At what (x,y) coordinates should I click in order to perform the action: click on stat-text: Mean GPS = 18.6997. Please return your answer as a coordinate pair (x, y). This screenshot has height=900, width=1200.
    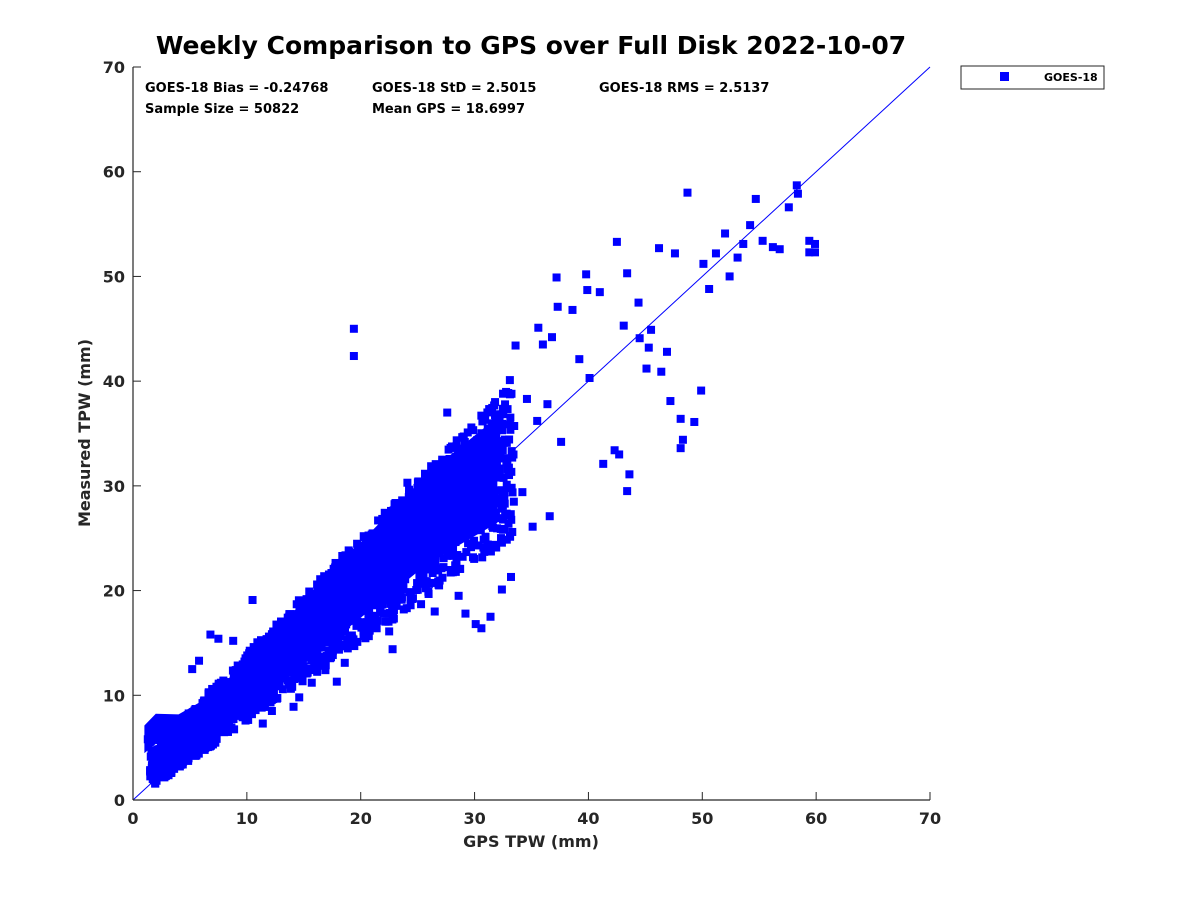
    Looking at the image, I should click on (448, 109).